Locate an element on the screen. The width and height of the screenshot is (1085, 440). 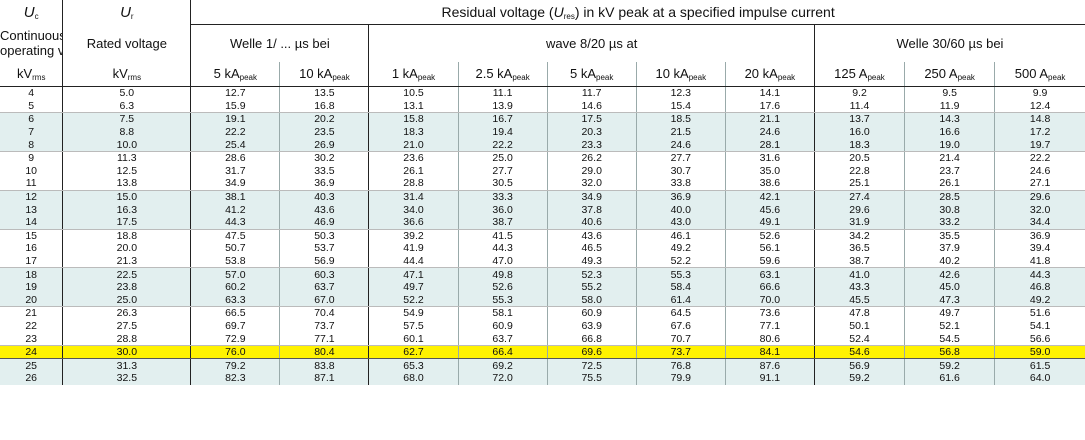
table-cell: 18.5 is located at coordinates (680, 119).